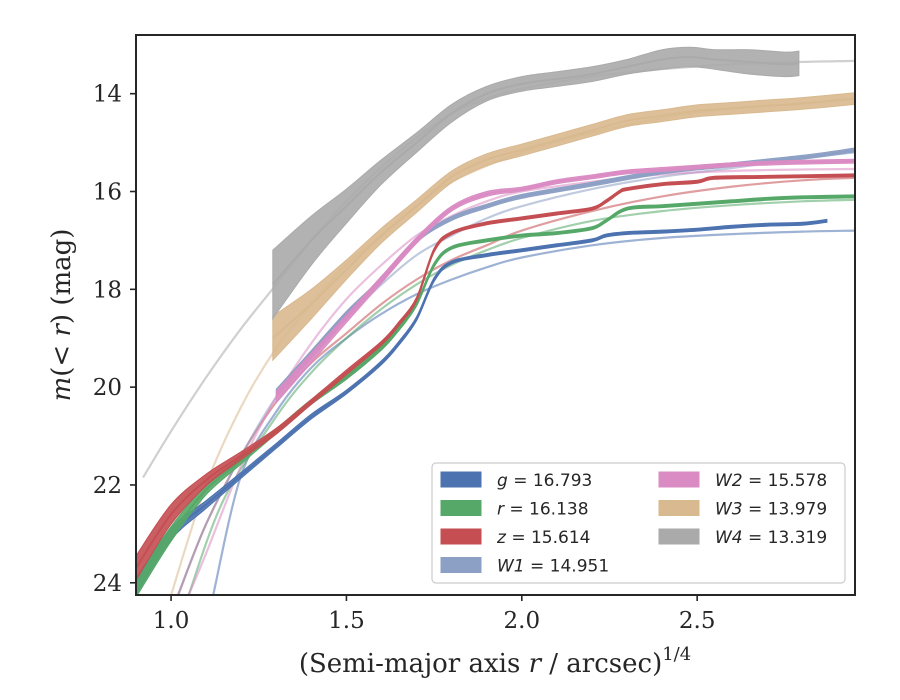 The image size is (900, 700). I want to click on legend-swatch-W4, so click(679, 536).